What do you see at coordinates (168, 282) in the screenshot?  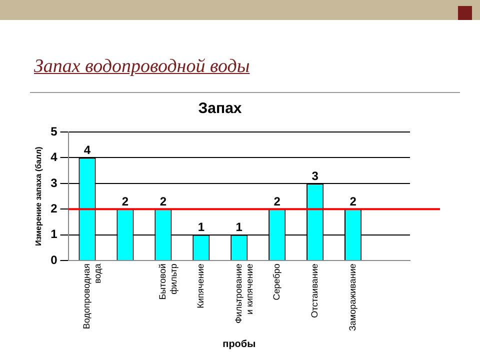 I see `x-tick-label: Бытовой фильтр` at bounding box center [168, 282].